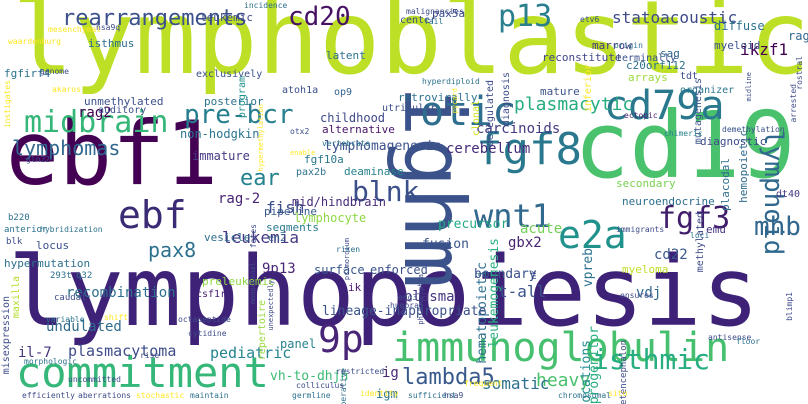 The image size is (808, 404). Describe the element at coordinates (563, 380) in the screenshot. I see `word: heavy` at that location.